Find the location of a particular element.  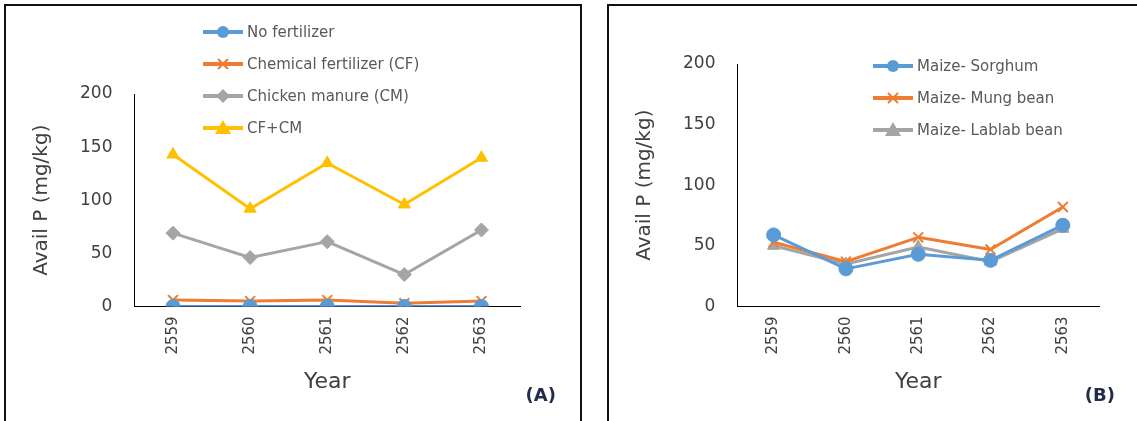

legend-label: Chicken manure (CM) is located at coordinates (328, 96).